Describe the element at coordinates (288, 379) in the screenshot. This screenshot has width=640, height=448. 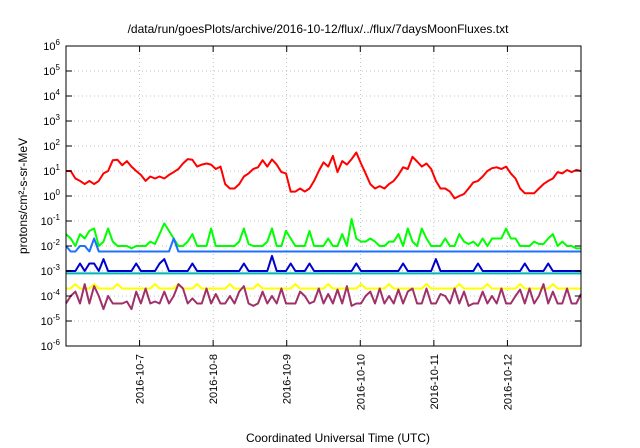
I see `x-tick-label: 2016-10-9` at that location.